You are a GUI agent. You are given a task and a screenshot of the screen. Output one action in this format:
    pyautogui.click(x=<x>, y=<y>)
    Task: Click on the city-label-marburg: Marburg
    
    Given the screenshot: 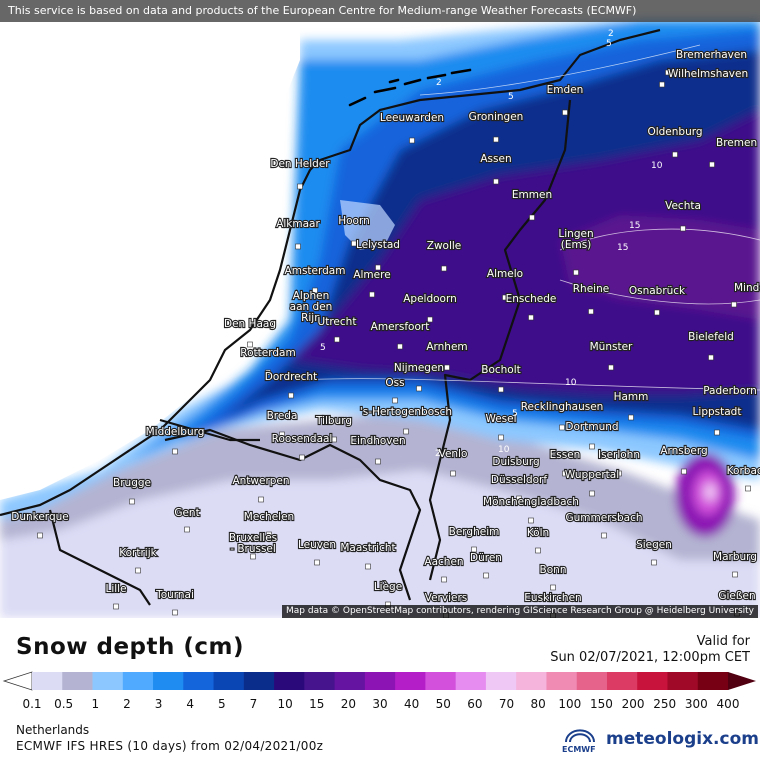 What is the action you would take?
    pyautogui.click(x=735, y=557)
    